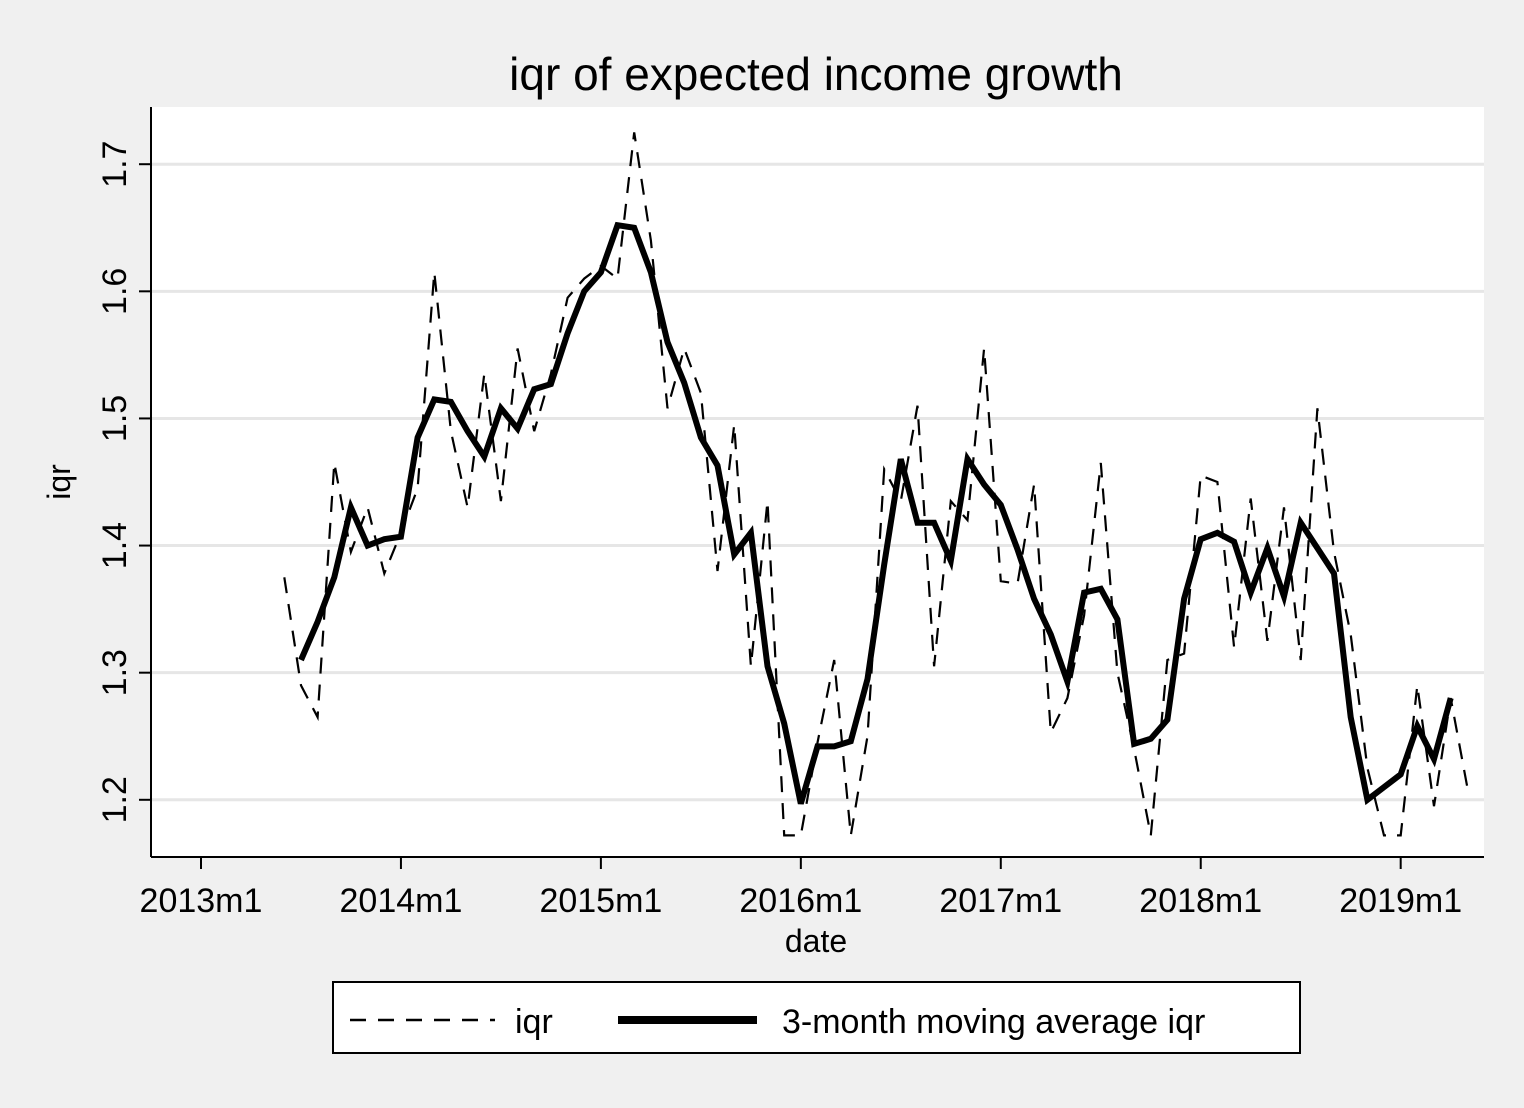 The image size is (1524, 1108). What do you see at coordinates (816, 74) in the screenshot?
I see `chart-title: iqr of expected income growth` at bounding box center [816, 74].